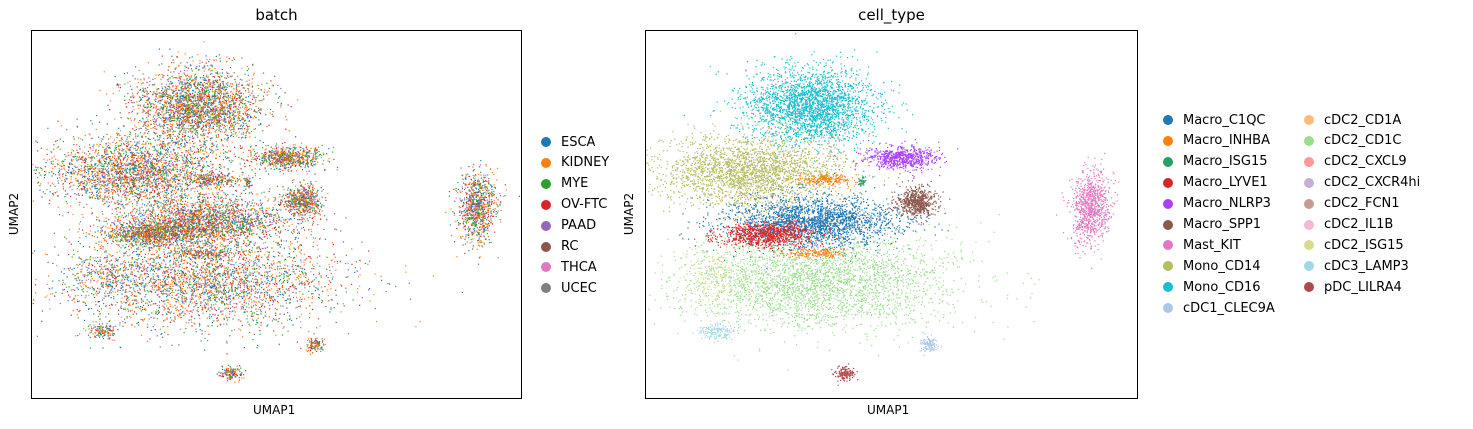 This screenshot has height=429, width=1473. I want to click on legend-item-ov-ftc: OV-FTC, so click(574, 205).